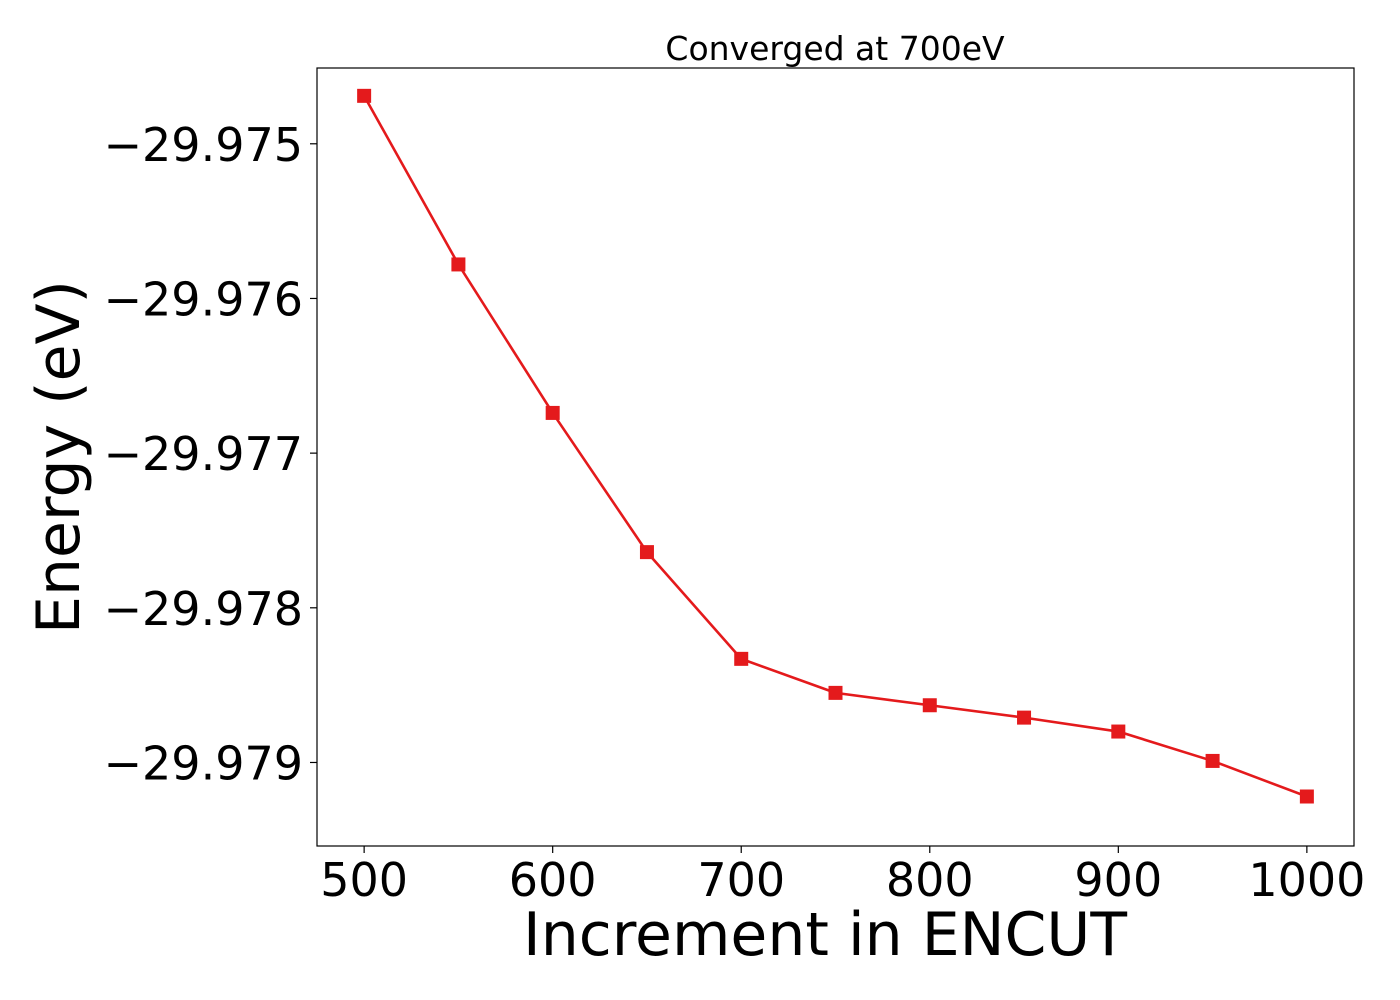 The image size is (1400, 1000). I want to click on y-axis: −29.975 −29.976 −29.977 −29.978 −29.979, so click(210, 454).